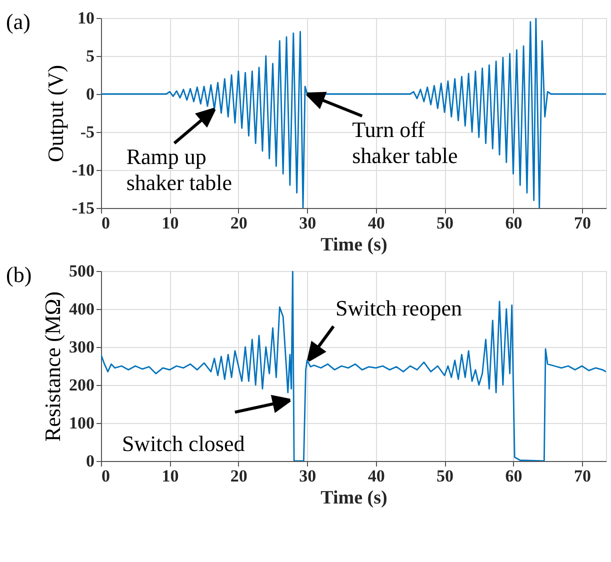  Describe the element at coordinates (81, 423) in the screenshot. I see `y-tick-label: 100` at that location.